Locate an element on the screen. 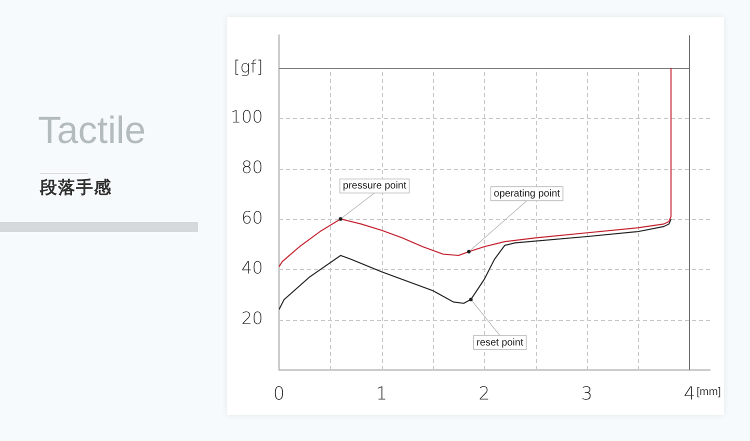 The height and width of the screenshot is (441, 750). x-axis-title: [mm] is located at coordinates (708, 392).